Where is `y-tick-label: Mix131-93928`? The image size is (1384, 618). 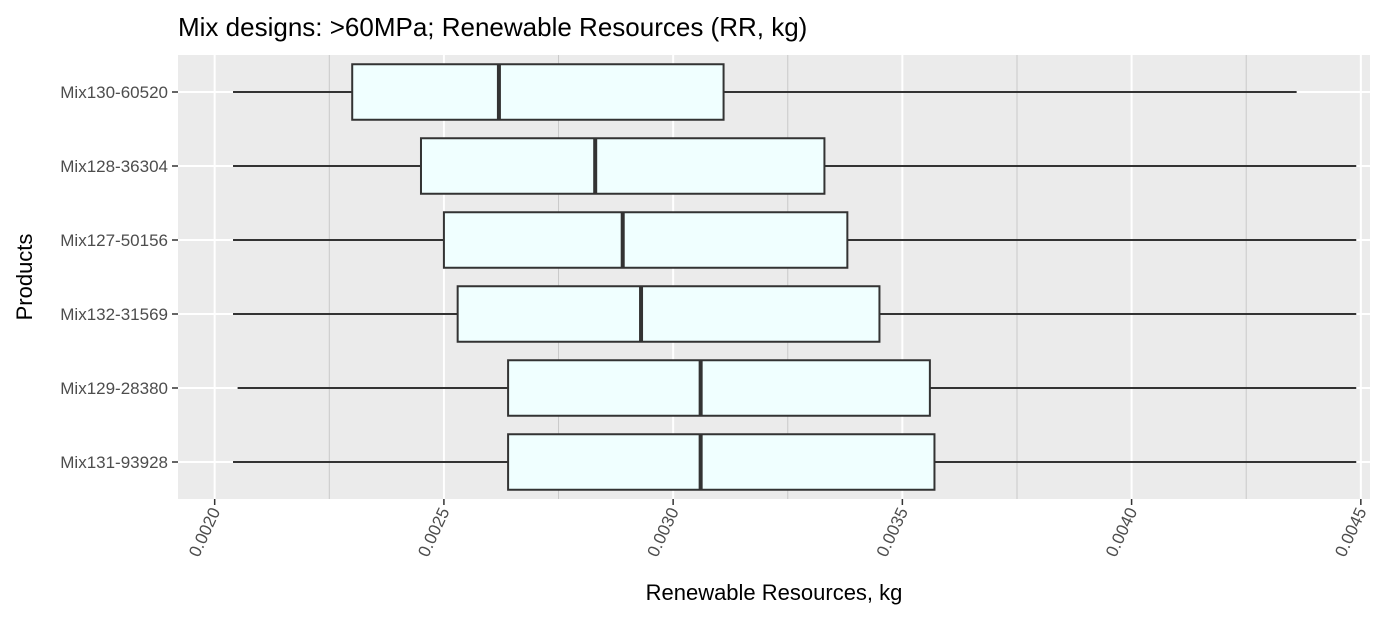
y-tick-label: Mix131-93928 is located at coordinates (114, 462).